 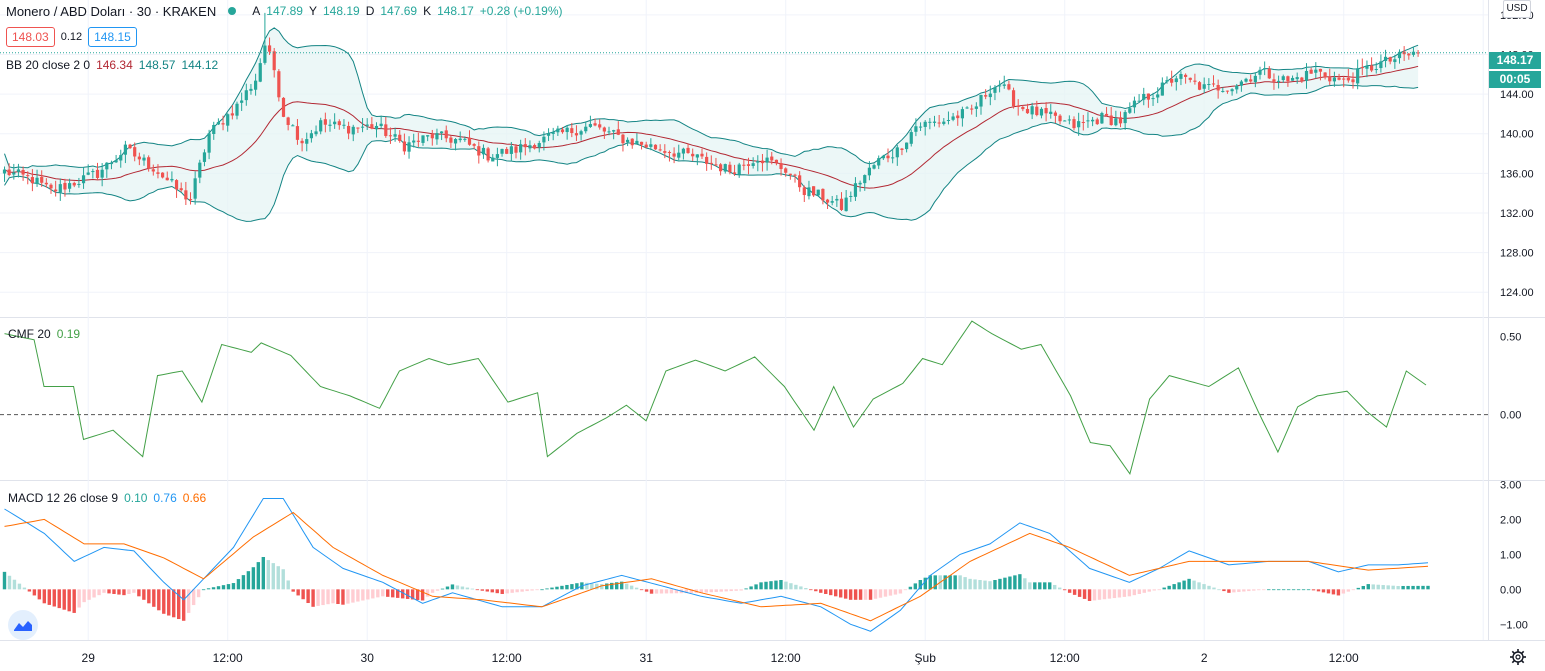 What do you see at coordinates (112, 65) in the screenshot?
I see `bb-legend: BB 20 close 2 0 146.34 148.57 144.12` at bounding box center [112, 65].